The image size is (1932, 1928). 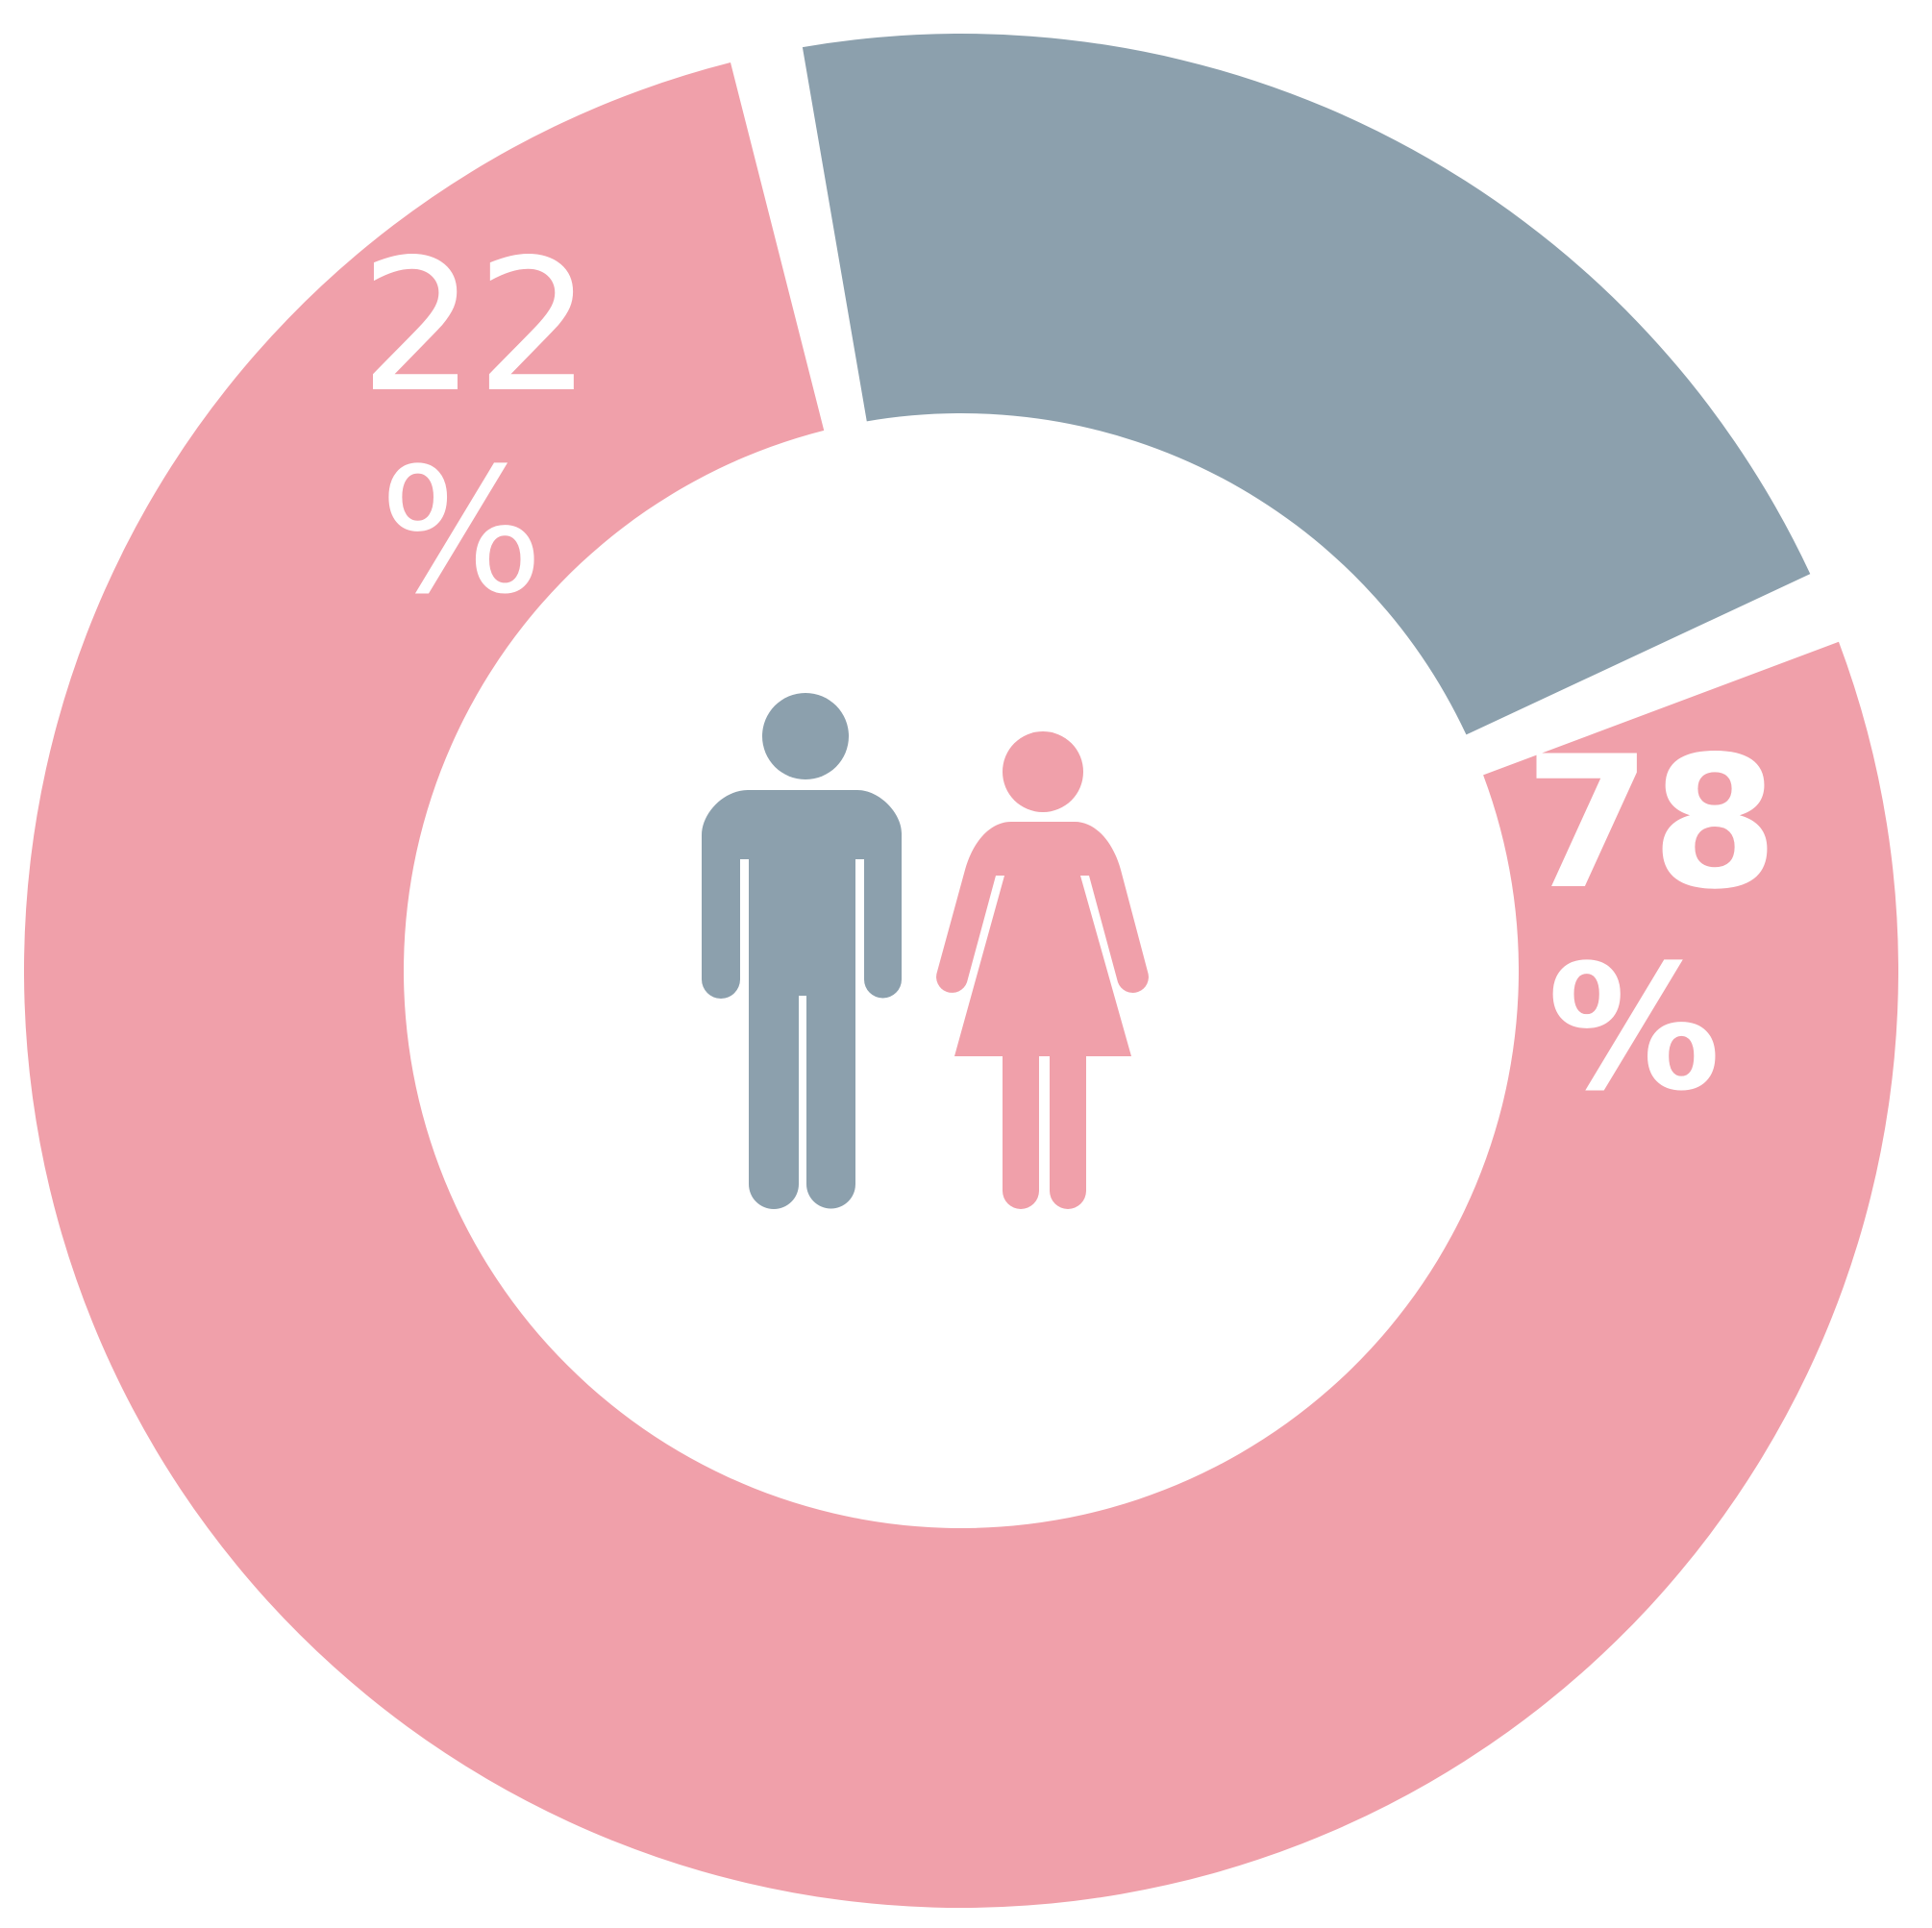 I want to click on slice-0-value-label: 22, so click(x=475, y=327).